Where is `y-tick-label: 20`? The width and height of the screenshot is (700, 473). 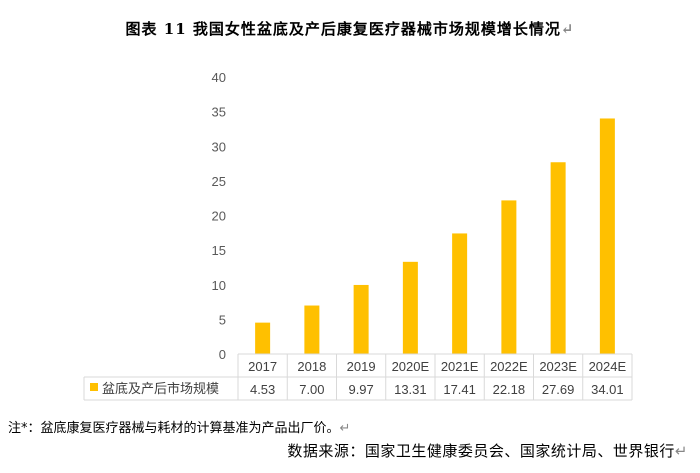
y-tick-label: 20 is located at coordinates (219, 216).